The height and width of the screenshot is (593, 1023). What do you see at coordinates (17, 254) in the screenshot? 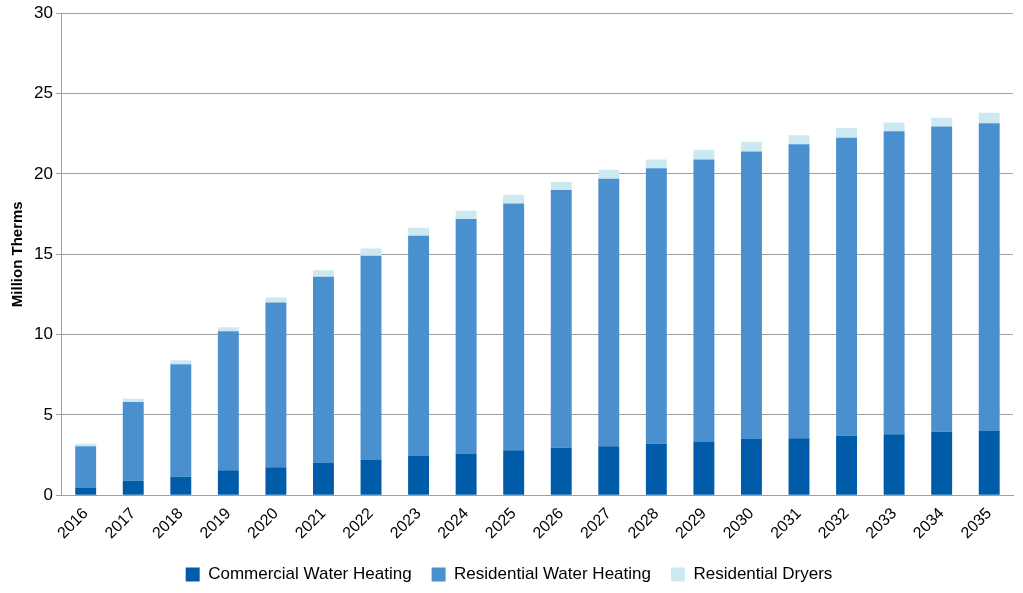
I see `y-axis-title: Million Therms` at bounding box center [17, 254].